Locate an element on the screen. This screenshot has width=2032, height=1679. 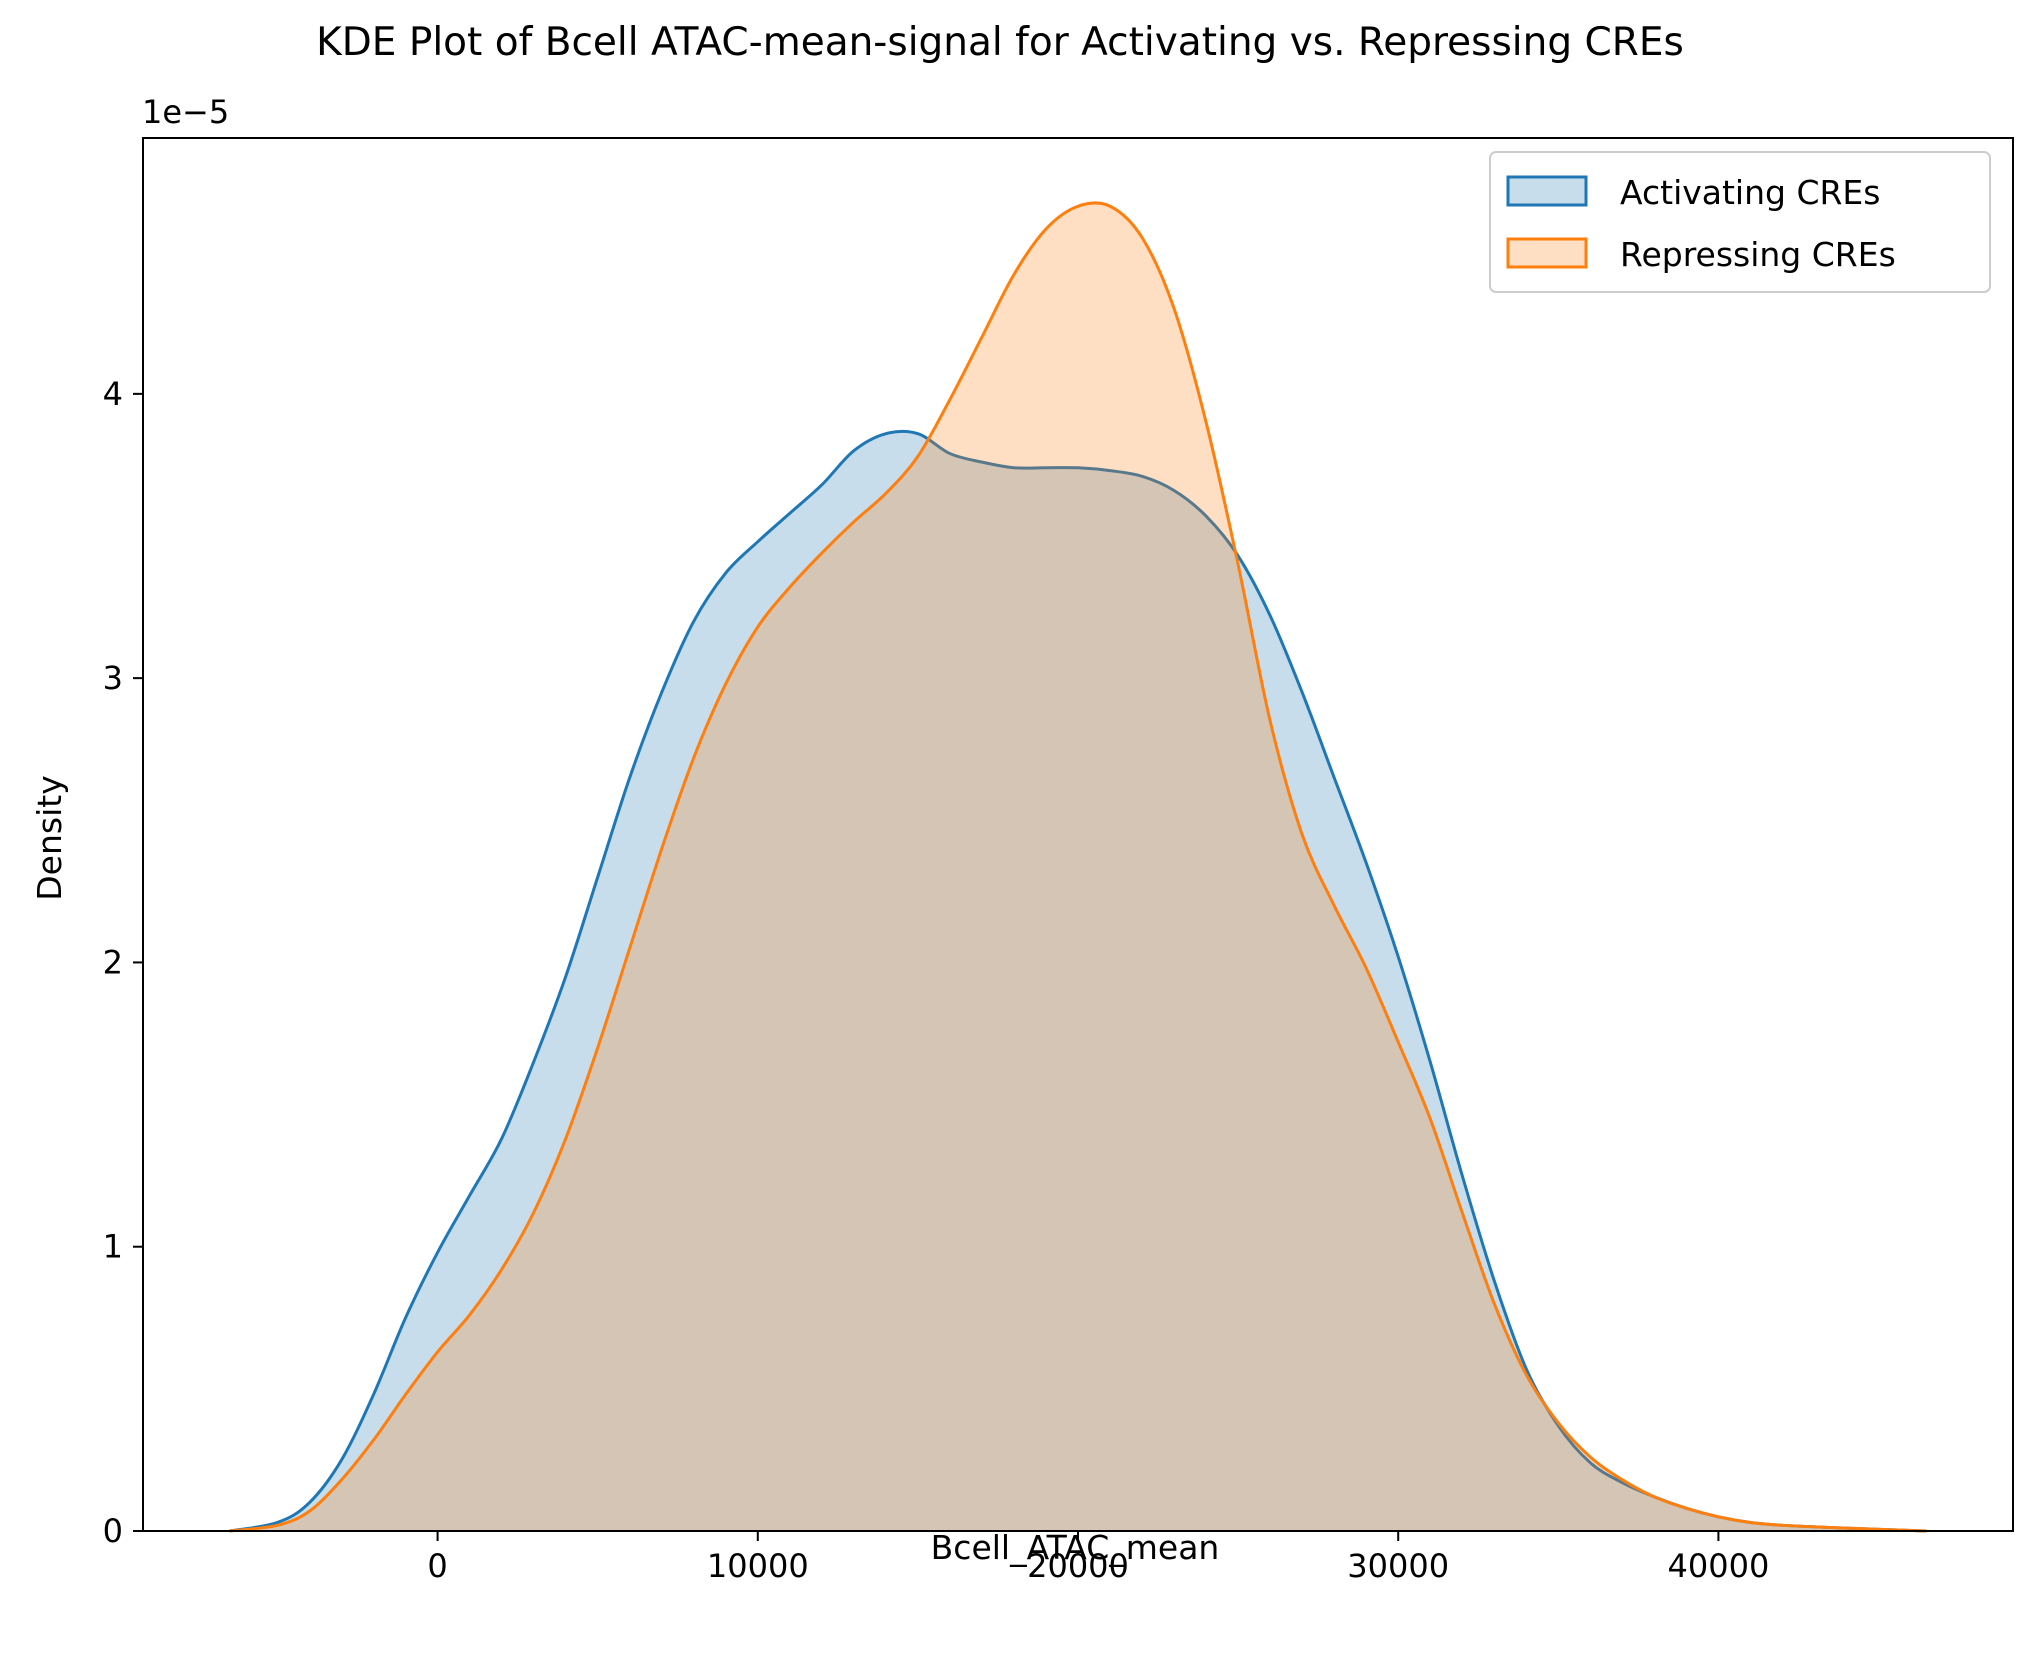
y-axis: 0 1 2 3 4 is located at coordinates (123, 962).